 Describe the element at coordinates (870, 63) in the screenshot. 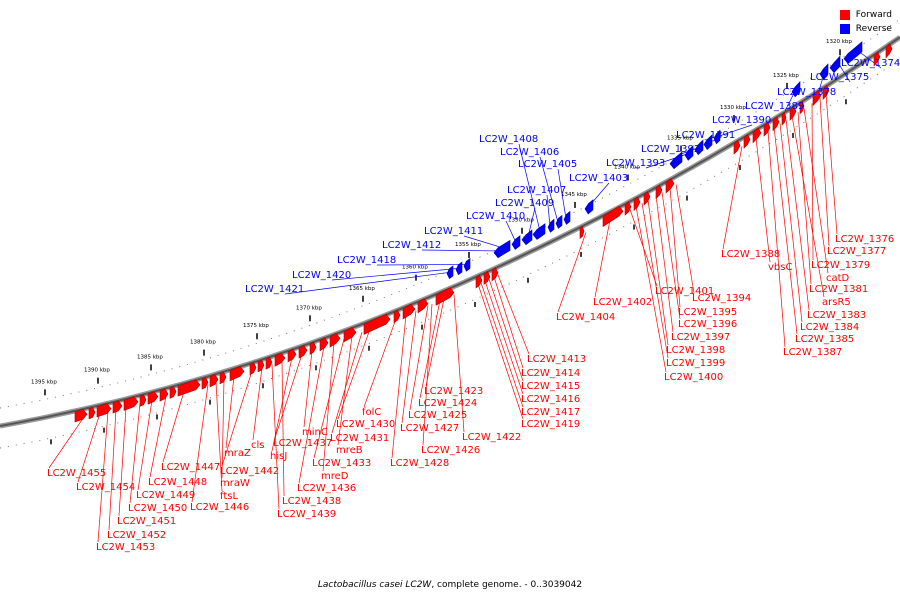

I see `gene-label: LC2W_1374` at that location.